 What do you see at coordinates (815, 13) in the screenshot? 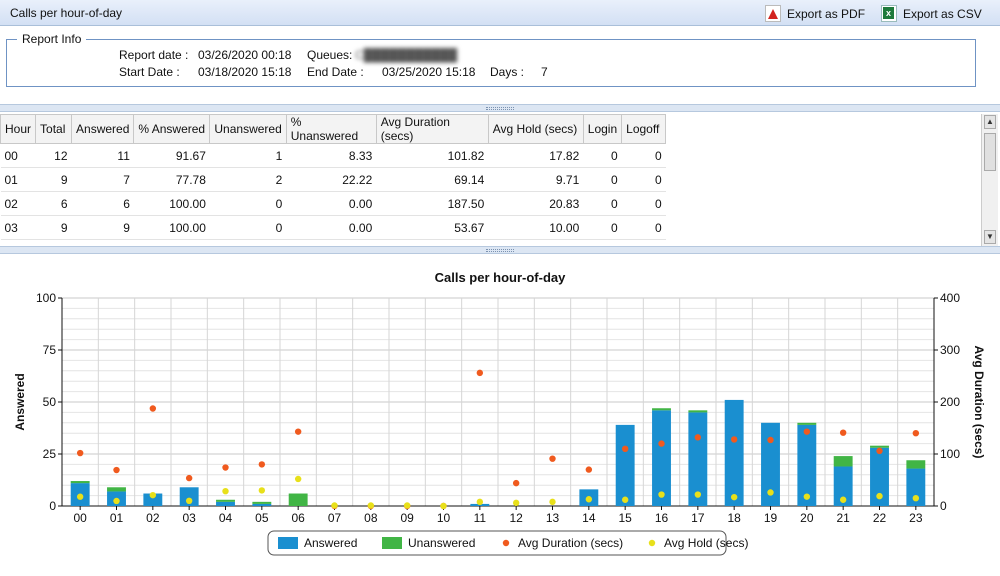
I see `export-pdf-button: Export as PDF` at bounding box center [815, 13].